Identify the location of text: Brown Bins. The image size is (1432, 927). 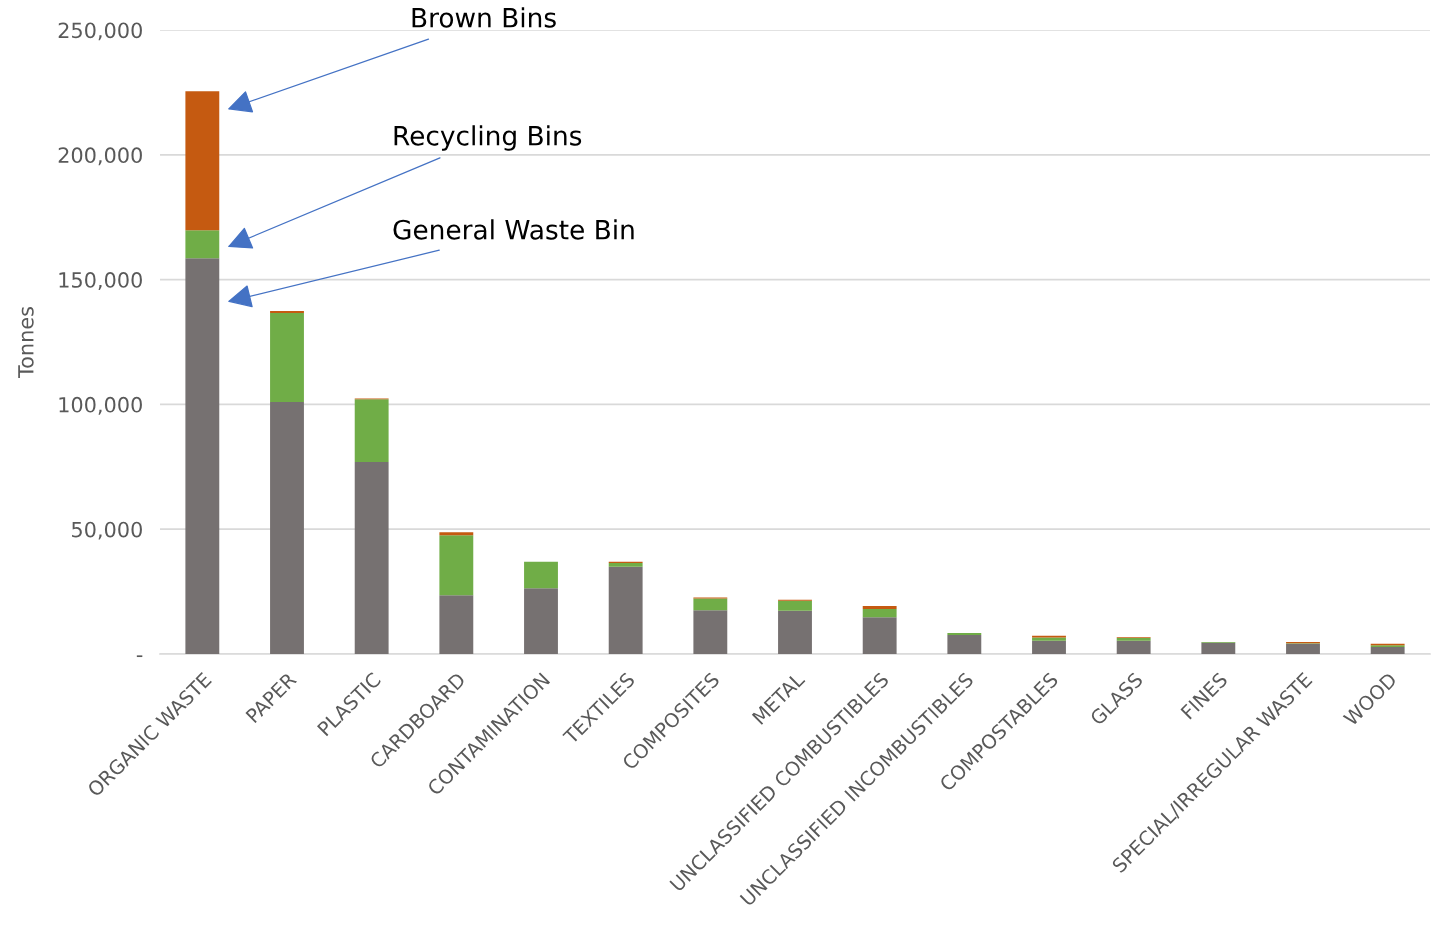
(484, 17).